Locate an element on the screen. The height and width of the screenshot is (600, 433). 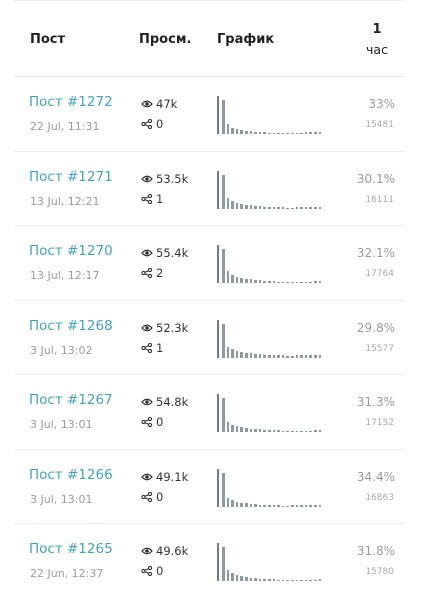
post-hour-percent: 34.4% is located at coordinates (375, 476).